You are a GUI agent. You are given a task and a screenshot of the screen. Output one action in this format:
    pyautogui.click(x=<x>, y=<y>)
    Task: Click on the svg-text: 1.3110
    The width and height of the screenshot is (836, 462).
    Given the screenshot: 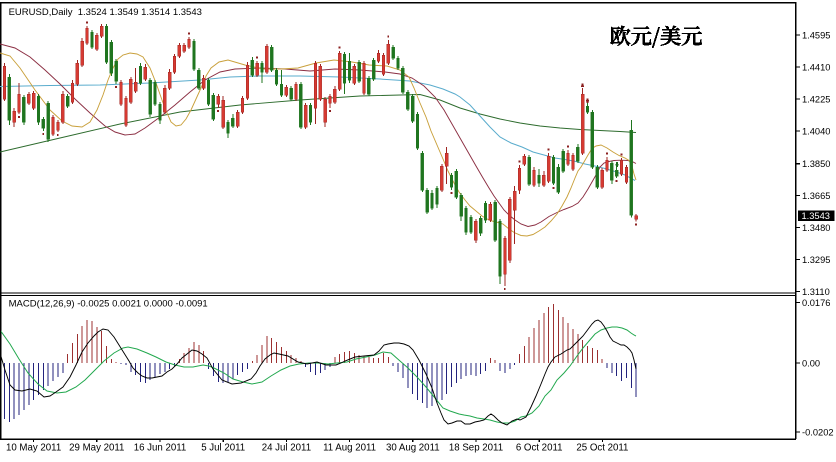 What is the action you would take?
    pyautogui.click(x=816, y=292)
    